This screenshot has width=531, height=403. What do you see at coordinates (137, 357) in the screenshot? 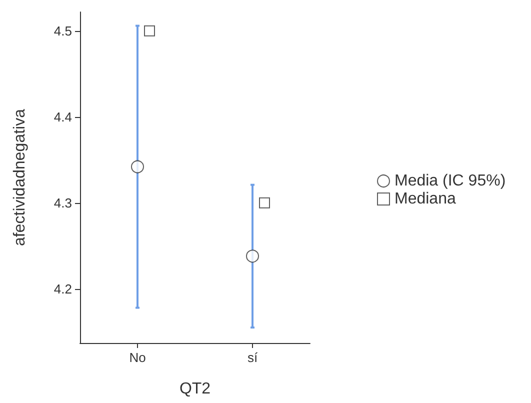
I see `x-tick-label: No` at bounding box center [137, 357].